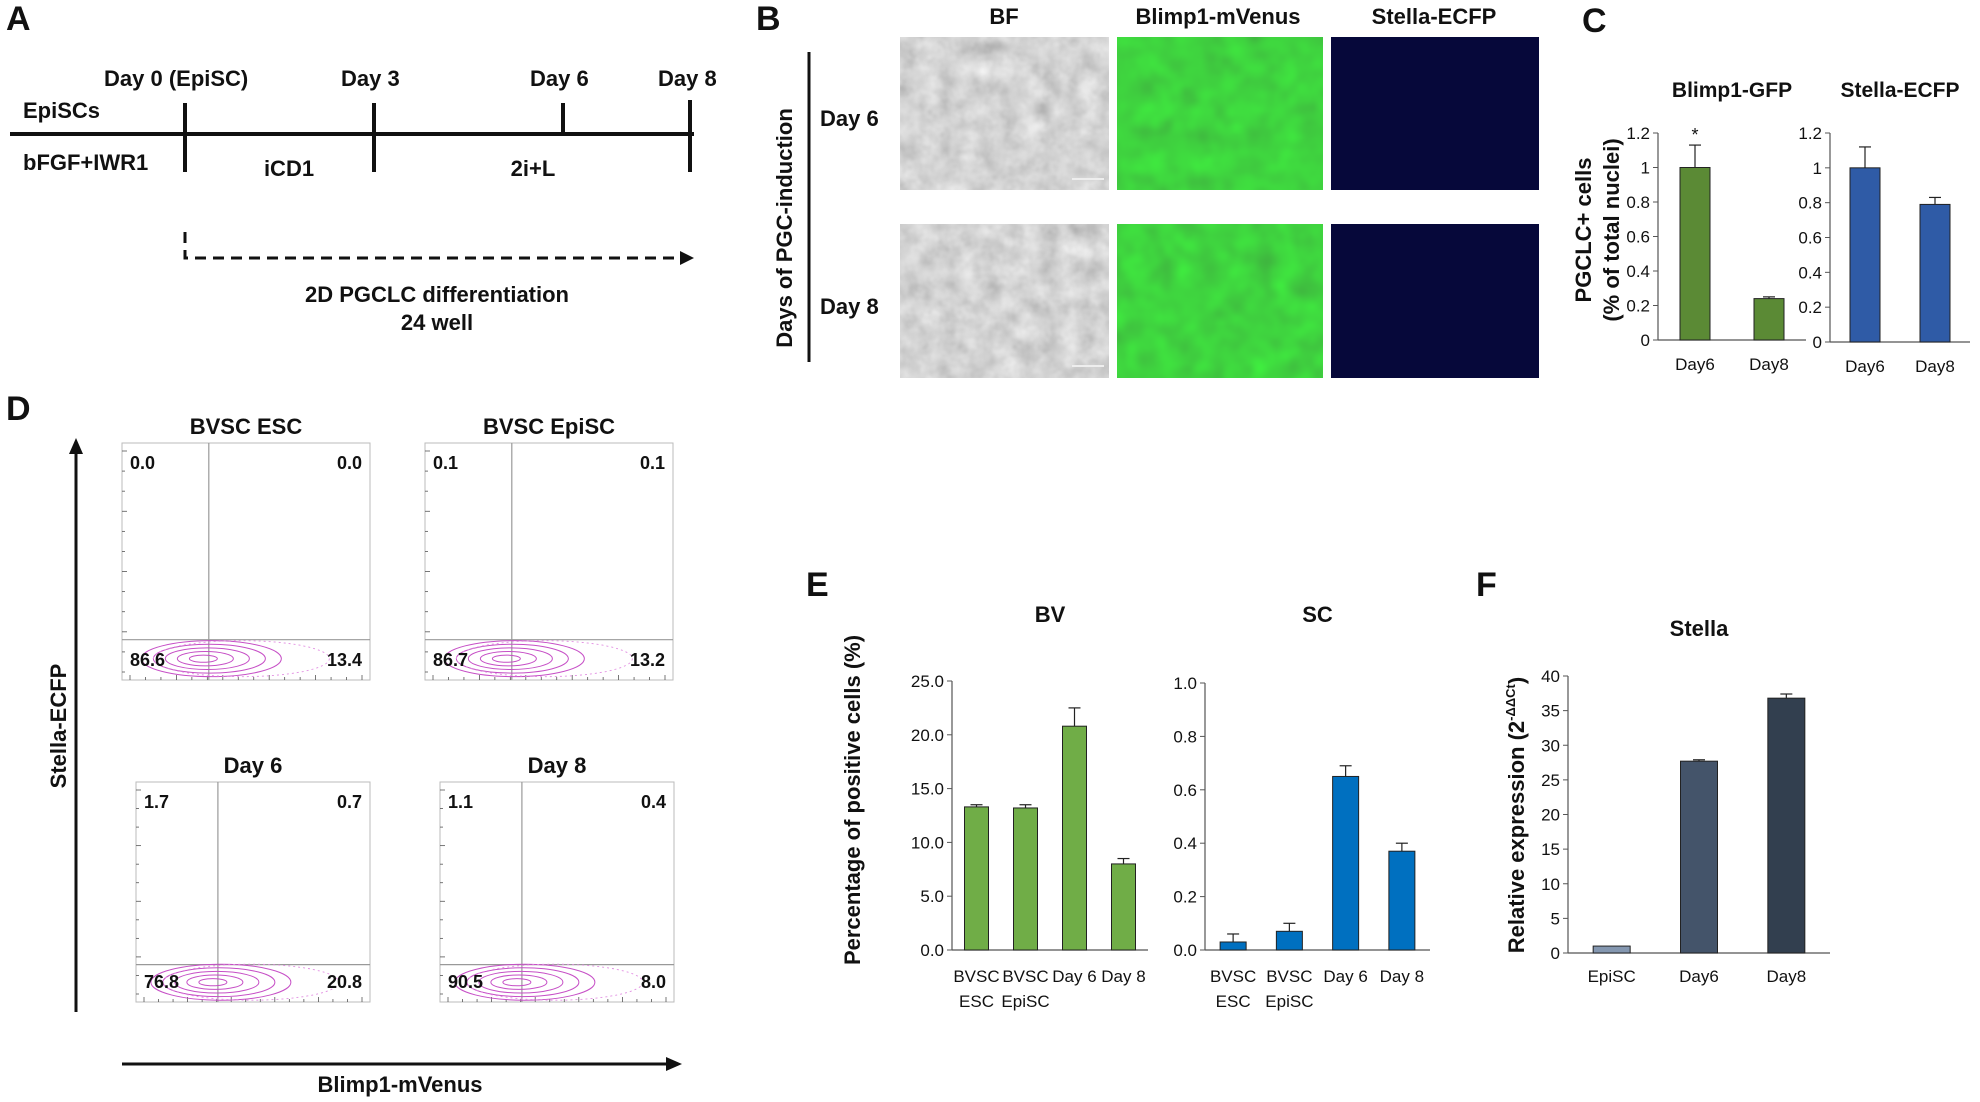 This screenshot has height=1102, width=1980. What do you see at coordinates (927, 735) in the screenshot?
I see `y-tick-label: 20.0` at bounding box center [927, 735].